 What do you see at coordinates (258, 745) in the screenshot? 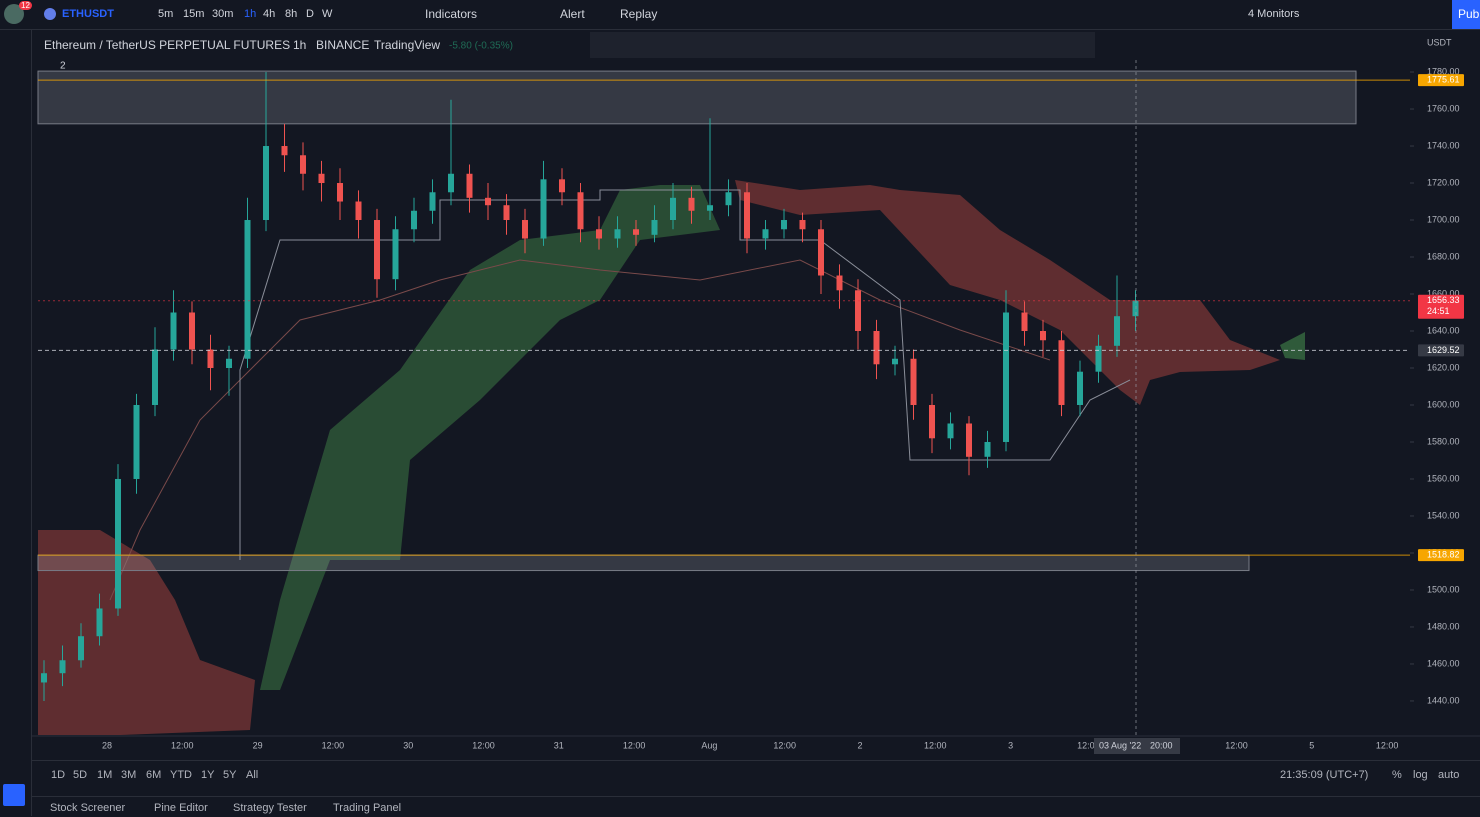
I see `x-tick-label: 29` at bounding box center [258, 745].